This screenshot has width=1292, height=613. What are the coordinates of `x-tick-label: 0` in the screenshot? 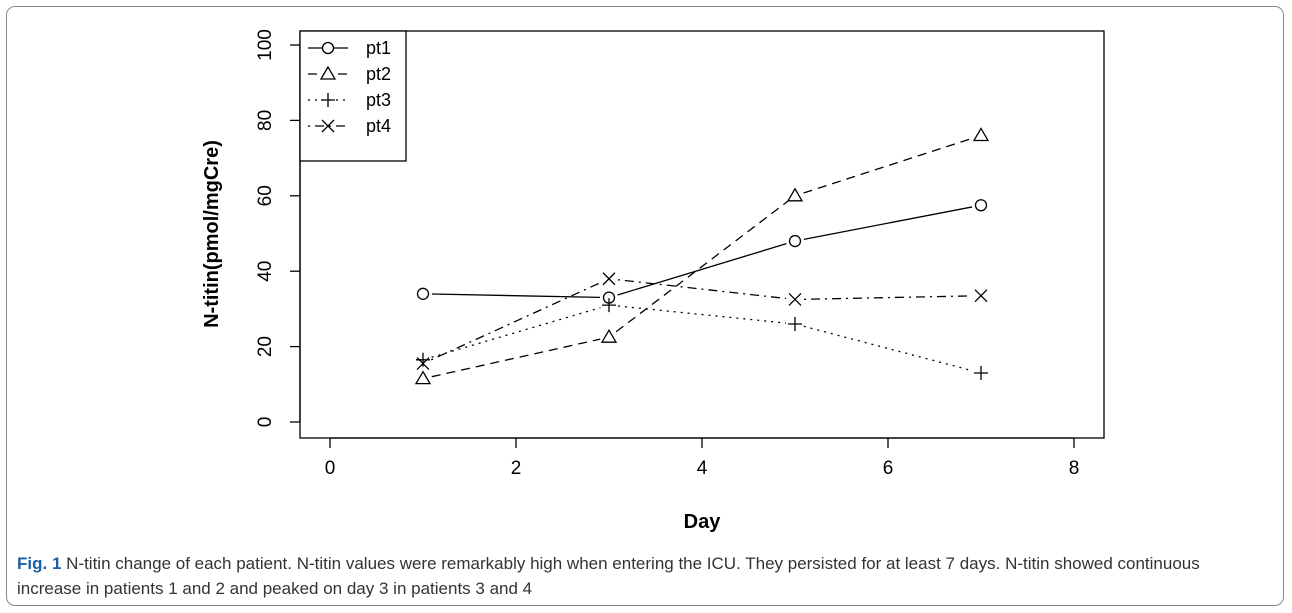 It's located at (330, 468).